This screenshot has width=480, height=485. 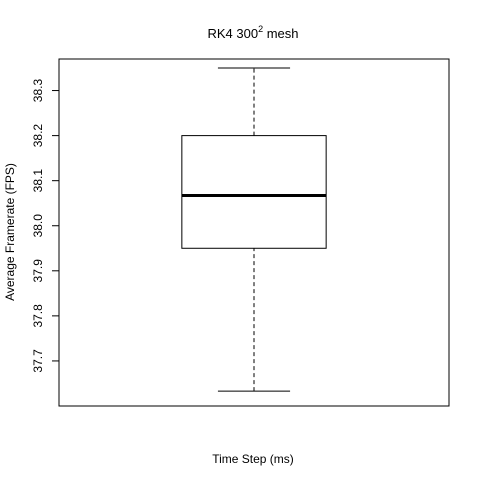 What do you see at coordinates (254, 192) in the screenshot?
I see `iqr-box` at bounding box center [254, 192].